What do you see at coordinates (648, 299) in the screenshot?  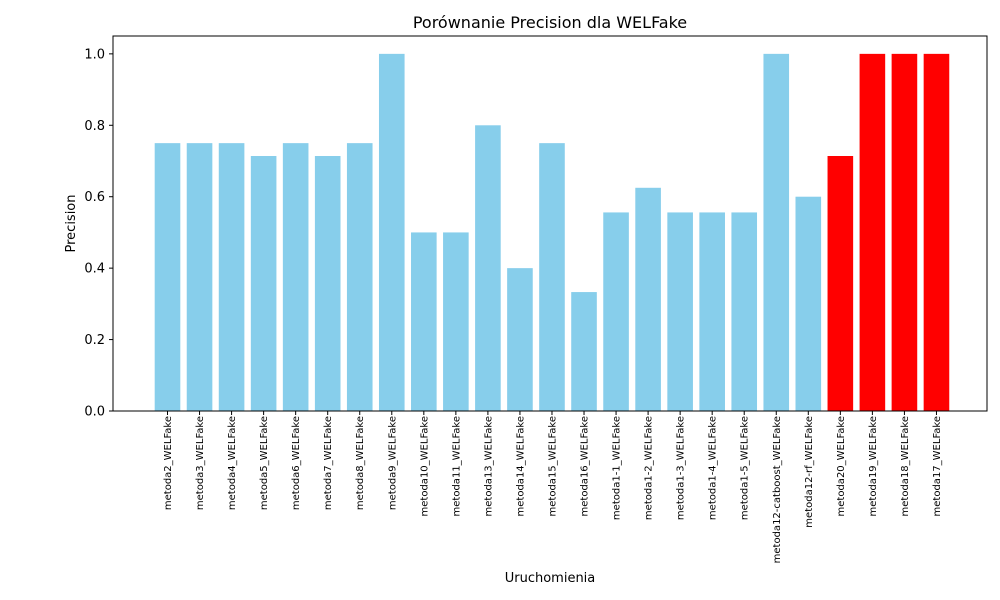 I see `bar-metoda1-2_WELFake` at bounding box center [648, 299].